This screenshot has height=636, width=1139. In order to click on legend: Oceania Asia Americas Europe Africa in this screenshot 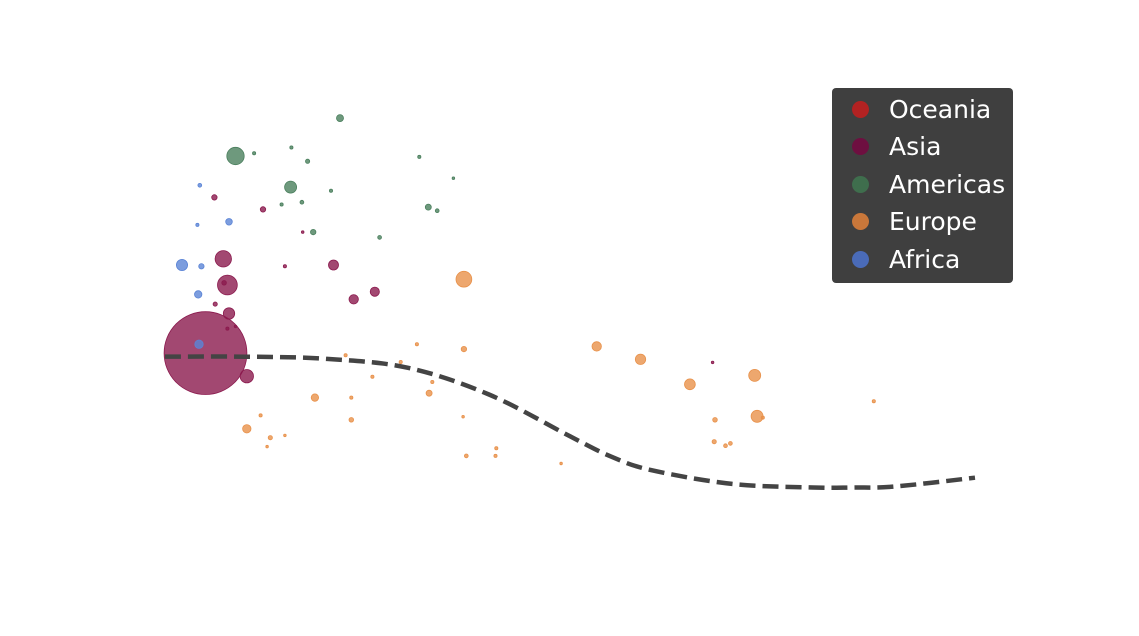, I will do `click(922, 185)`.